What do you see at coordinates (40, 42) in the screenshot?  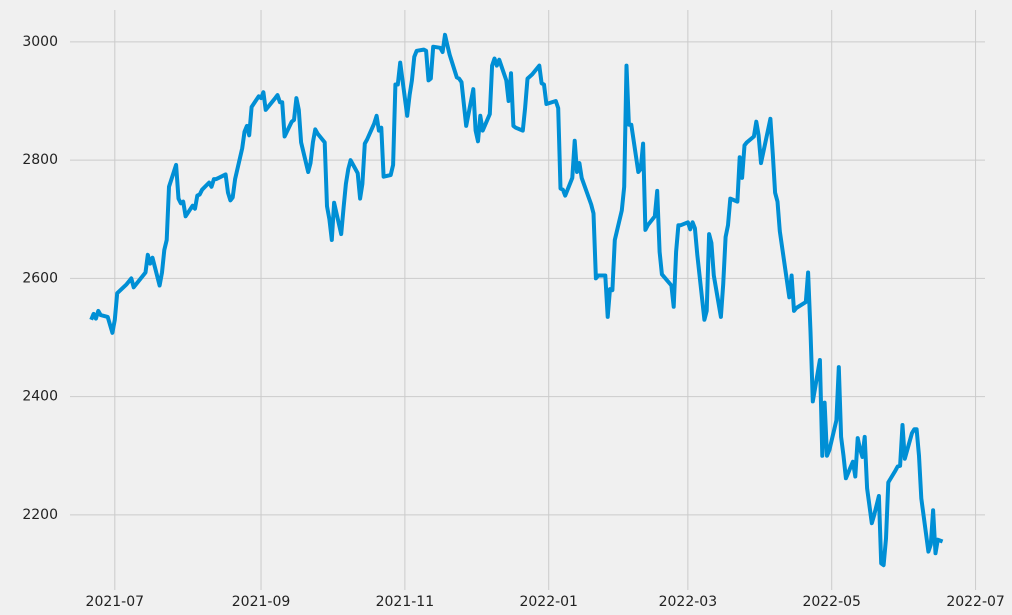 I see `y-tick-label: 3000` at bounding box center [40, 42].